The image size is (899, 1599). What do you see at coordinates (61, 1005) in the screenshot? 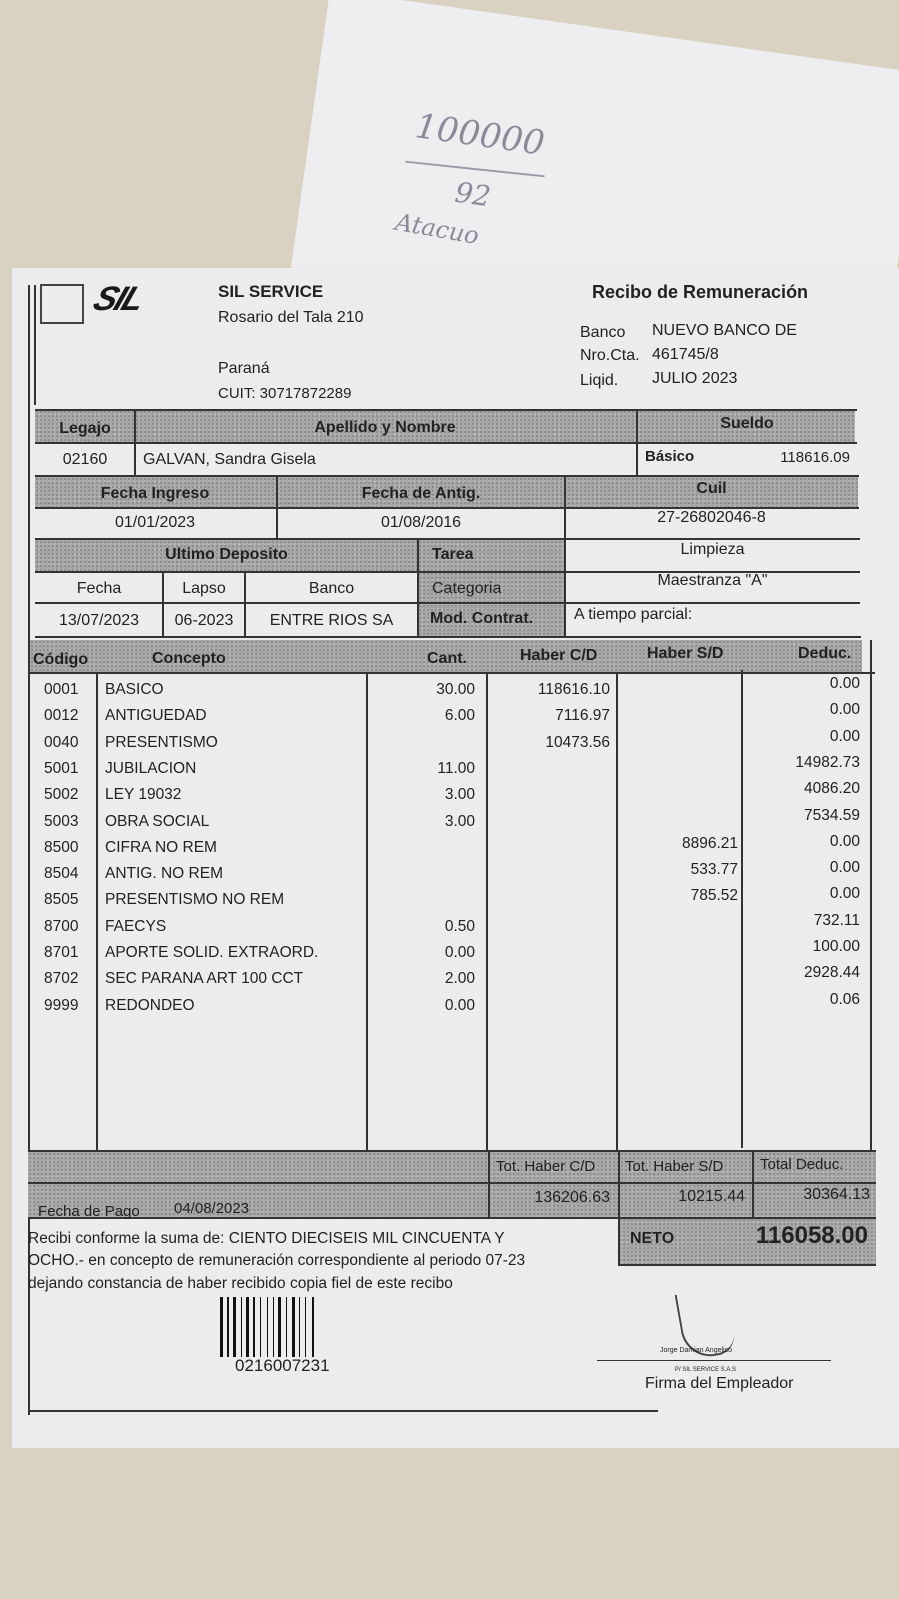
I see `row-code: 9999` at bounding box center [61, 1005].